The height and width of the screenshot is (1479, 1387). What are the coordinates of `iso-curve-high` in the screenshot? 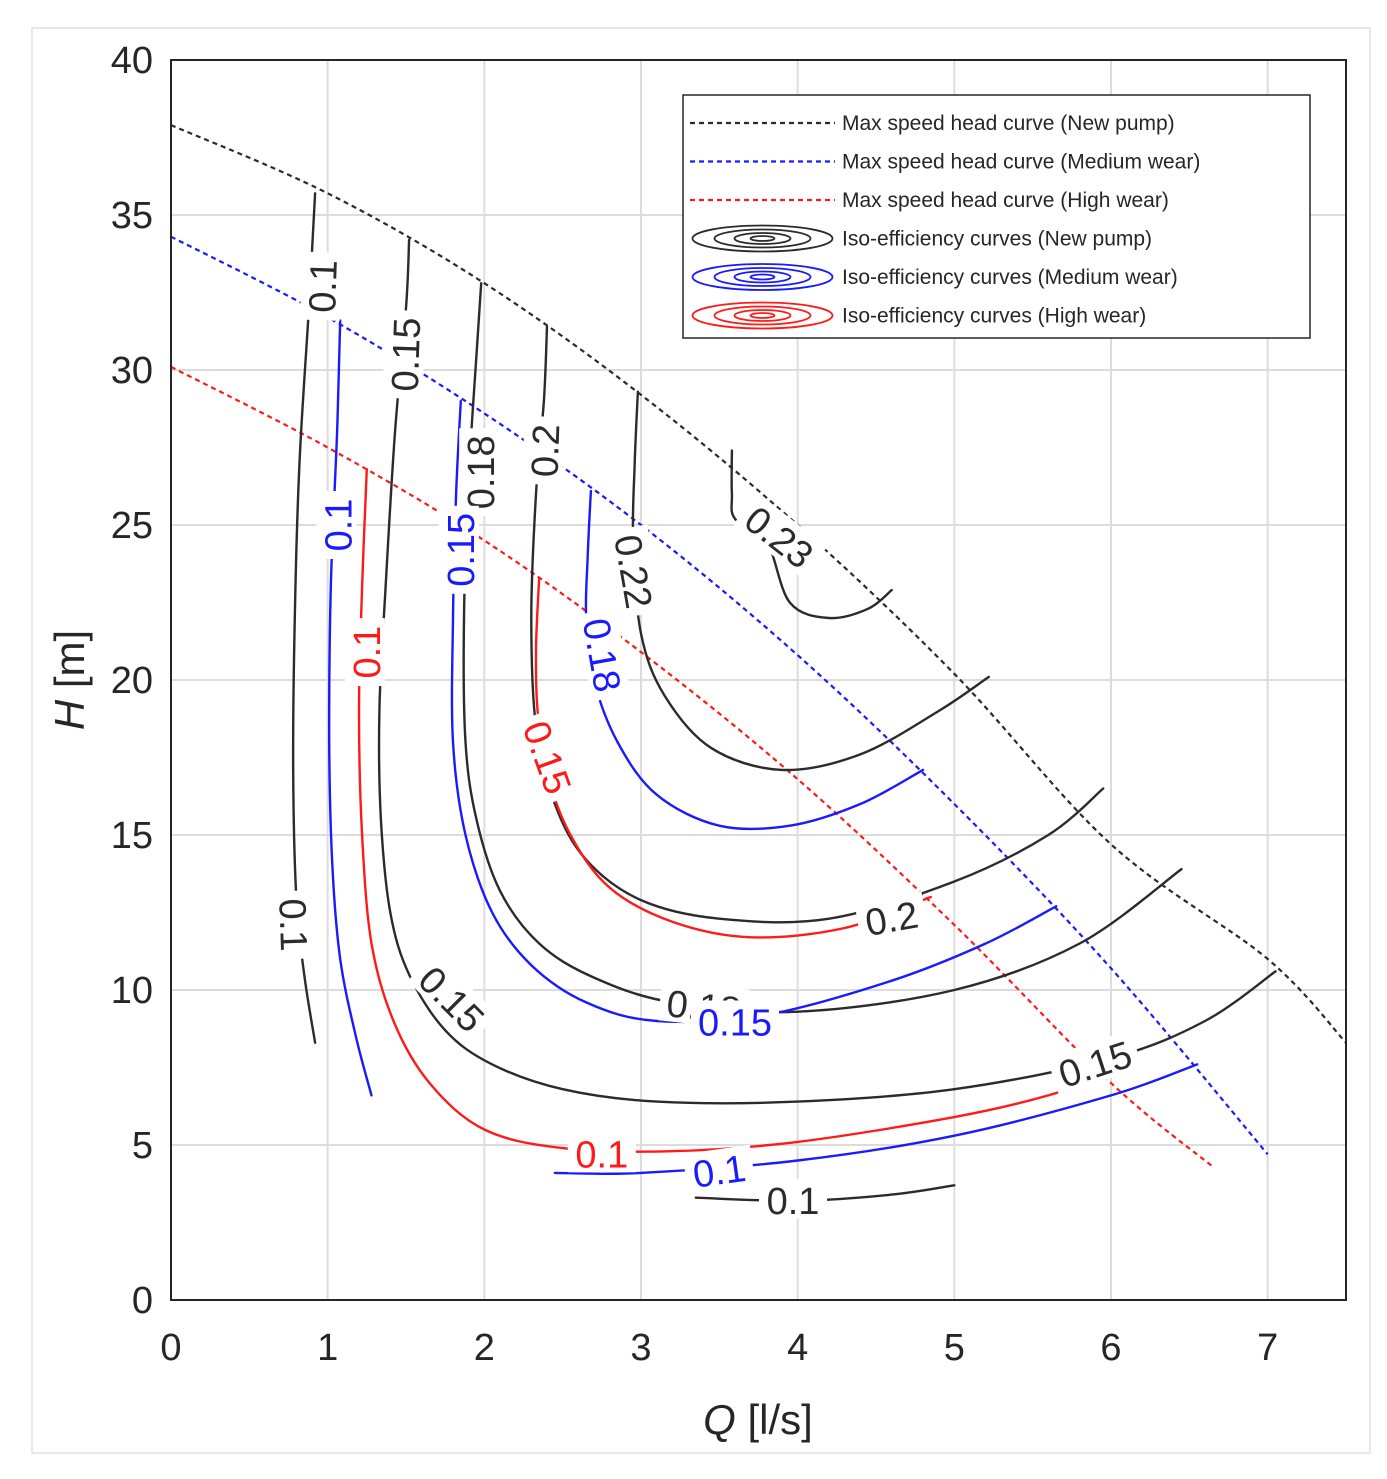 It's located at (733, 757).